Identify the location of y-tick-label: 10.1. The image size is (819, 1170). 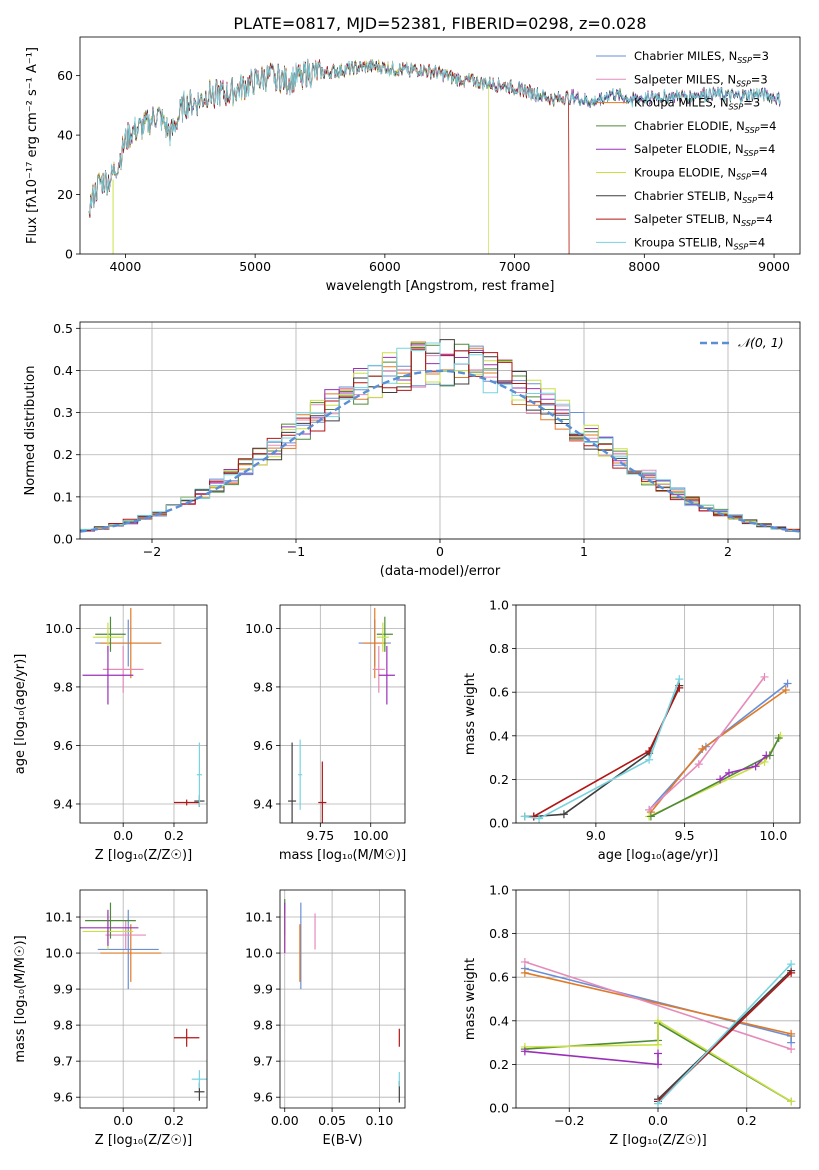
(59, 917).